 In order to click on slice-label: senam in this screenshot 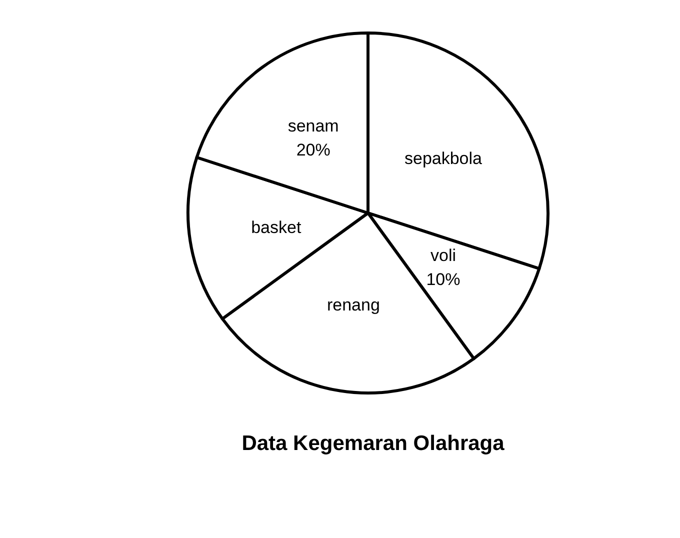, I will do `click(313, 126)`.